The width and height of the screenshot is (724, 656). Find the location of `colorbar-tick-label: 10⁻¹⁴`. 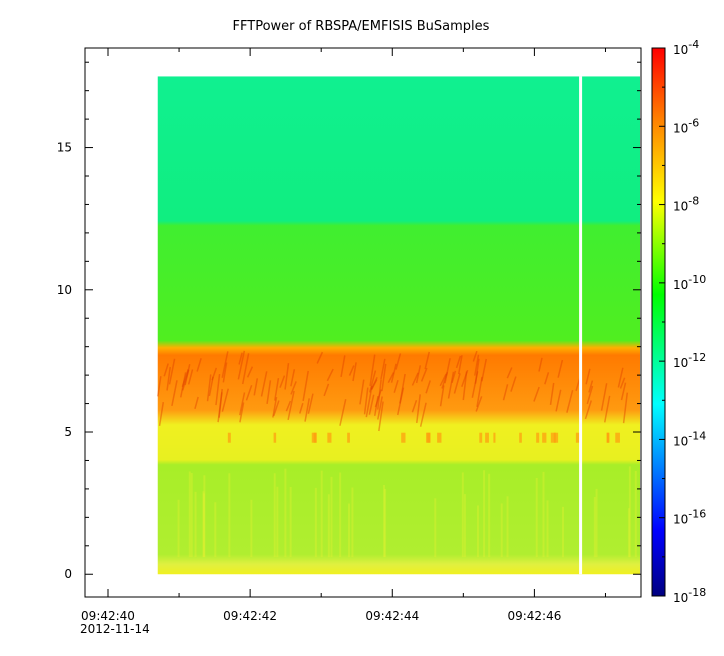

colorbar-tick-label: 10⁻¹⁴ is located at coordinates (689, 438).